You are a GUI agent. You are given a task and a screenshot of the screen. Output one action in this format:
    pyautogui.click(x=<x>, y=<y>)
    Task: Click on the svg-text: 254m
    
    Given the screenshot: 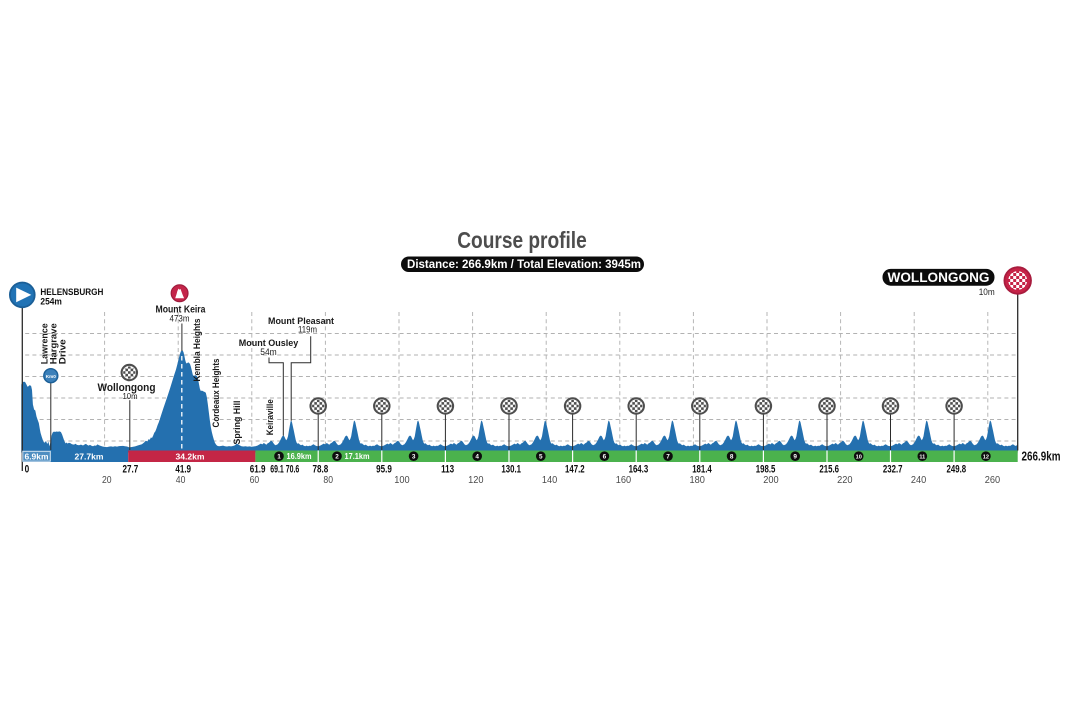 What is the action you would take?
    pyautogui.click(x=51, y=301)
    